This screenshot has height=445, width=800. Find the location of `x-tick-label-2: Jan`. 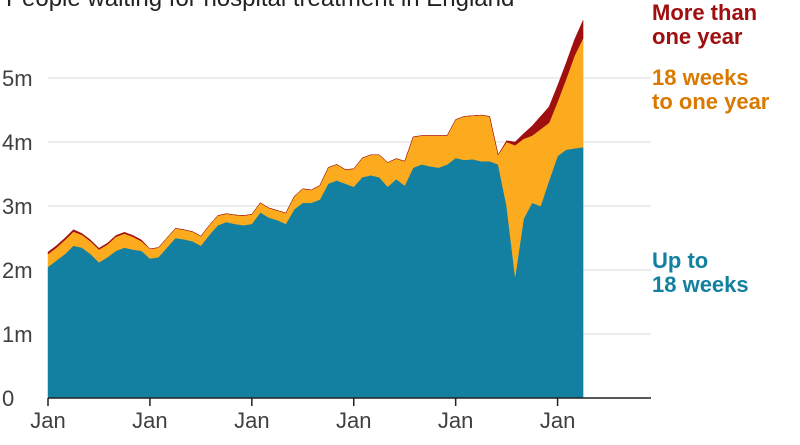

x-tick-label-2: Jan is located at coordinates (251, 420).